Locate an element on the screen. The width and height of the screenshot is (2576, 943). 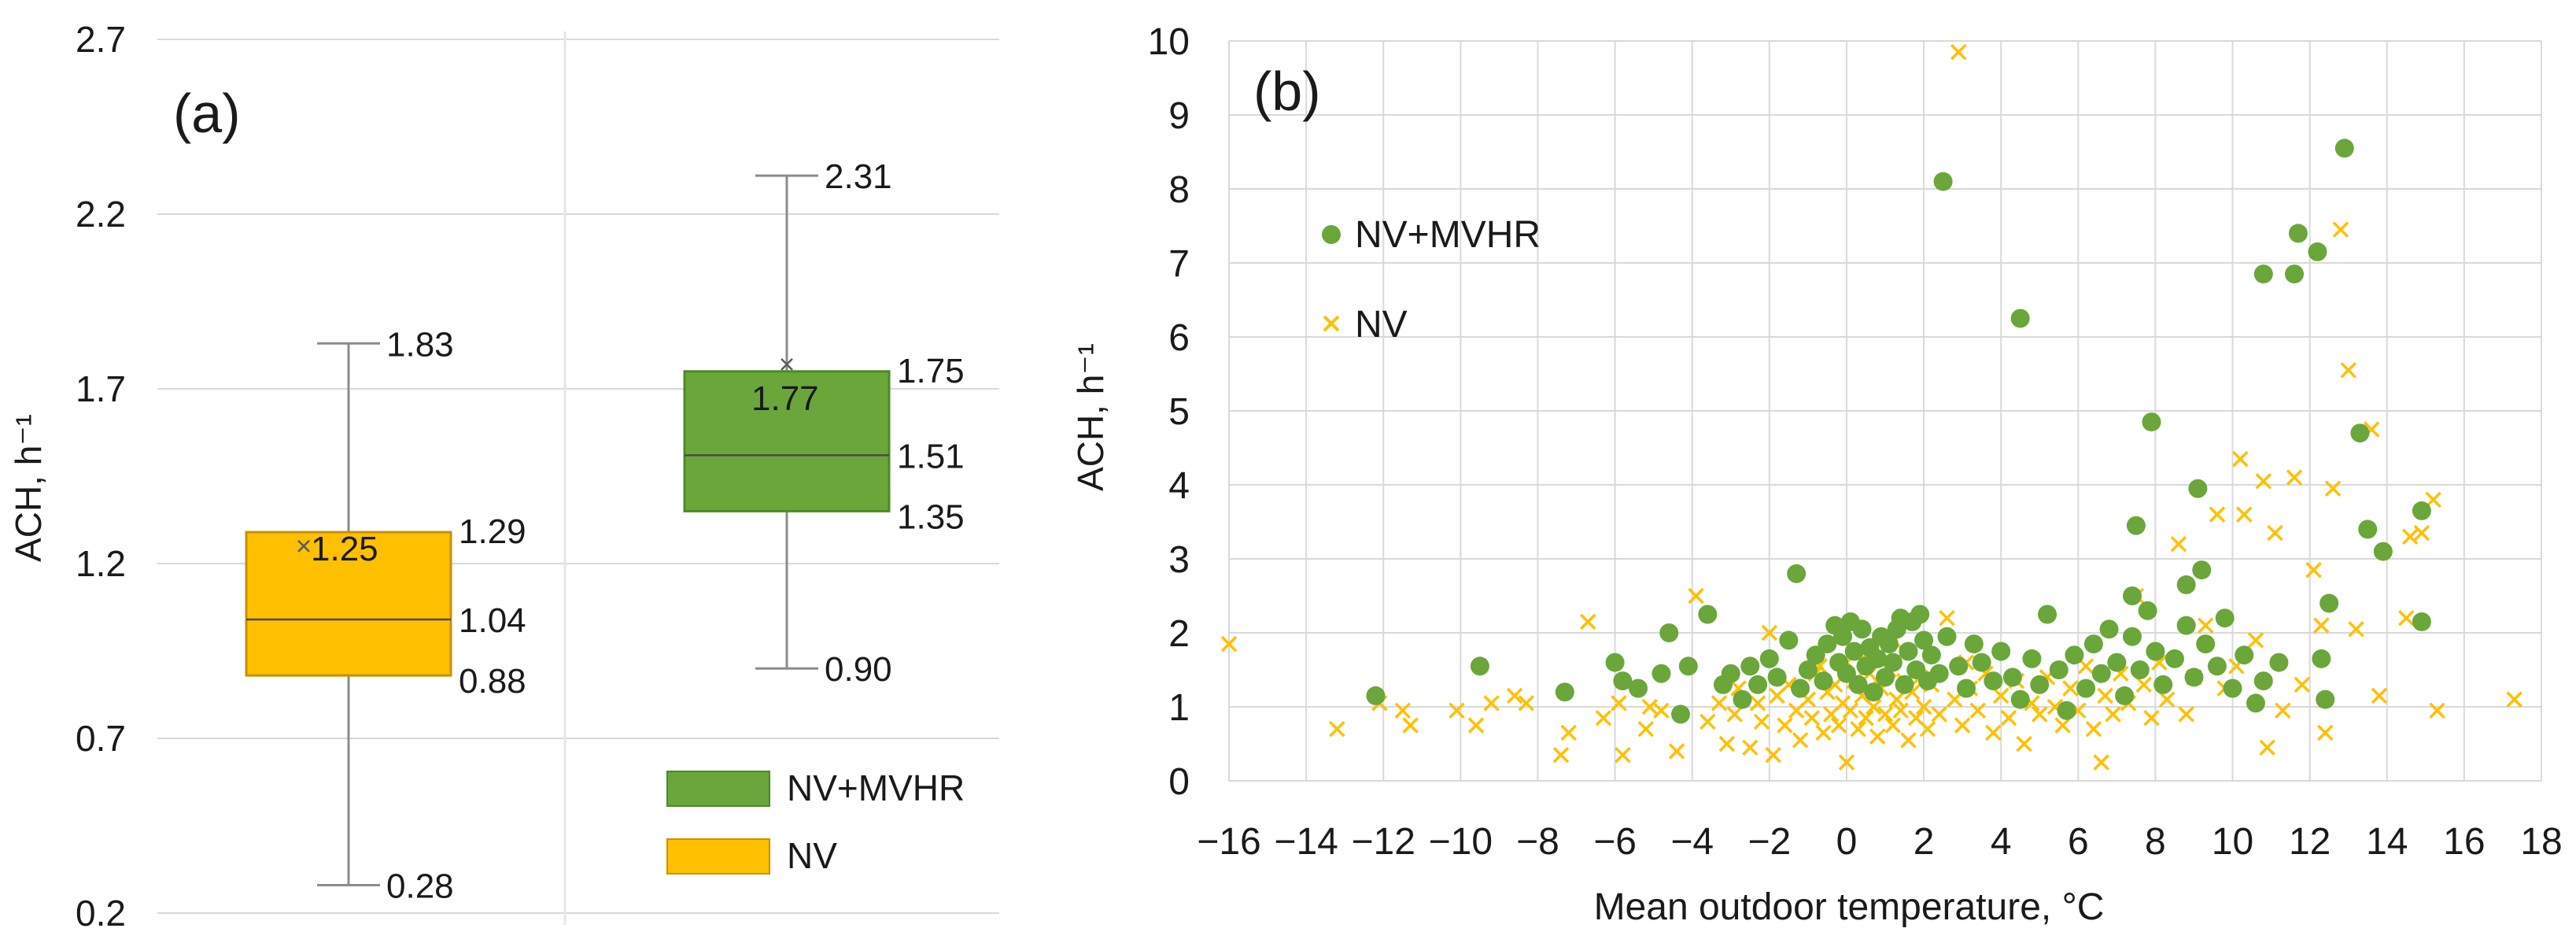
panel-a-y-tick-labels: 0.2 0.7 1.2 1.7 2.2 2.7 is located at coordinates (101, 476).